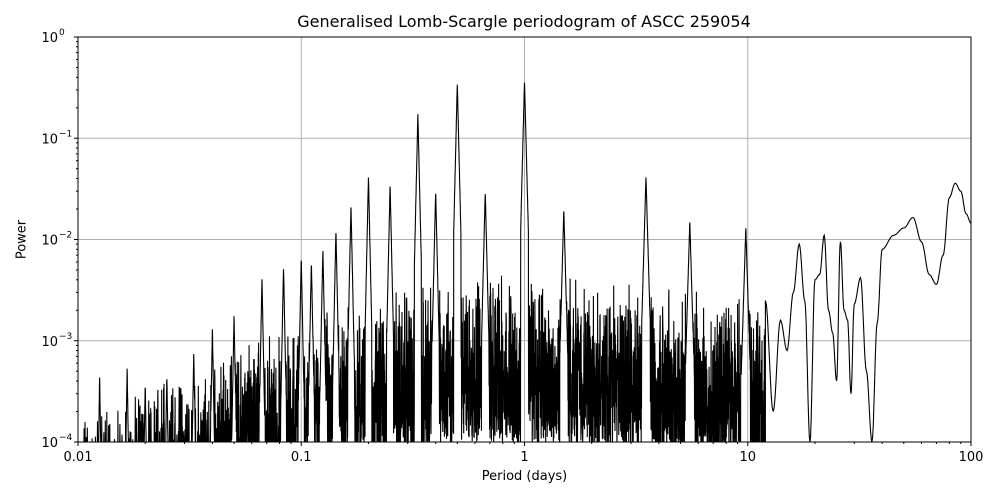 The image size is (1000, 500). What do you see at coordinates (971, 457) in the screenshot?
I see `x-tick-label: 100` at bounding box center [971, 457].